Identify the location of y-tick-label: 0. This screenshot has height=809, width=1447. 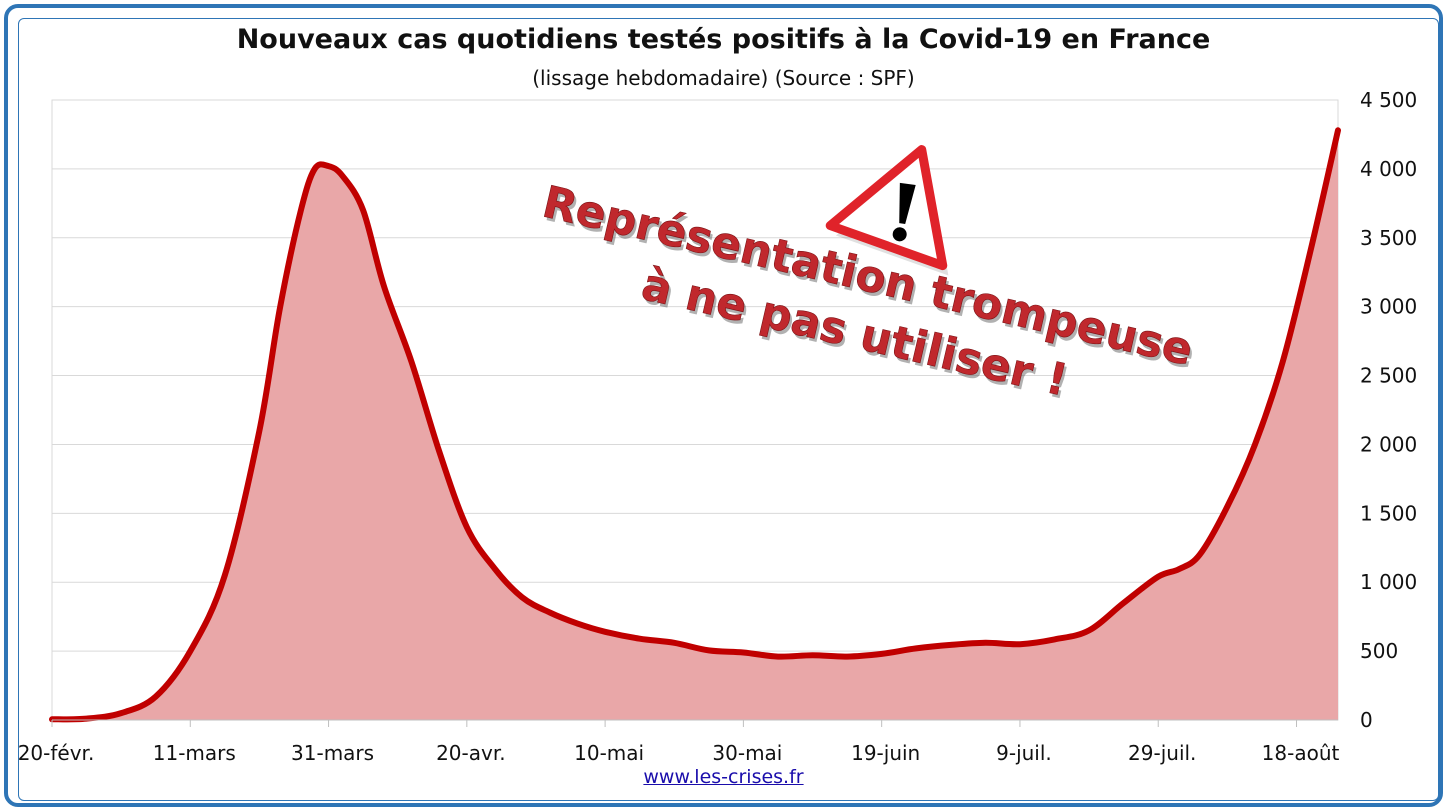
(1366, 720).